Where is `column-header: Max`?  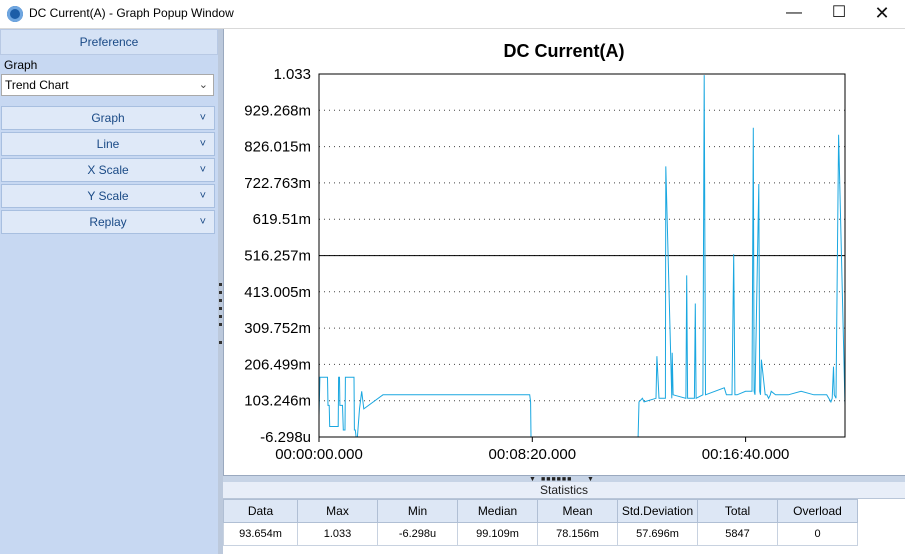 column-header: Max is located at coordinates (337, 511).